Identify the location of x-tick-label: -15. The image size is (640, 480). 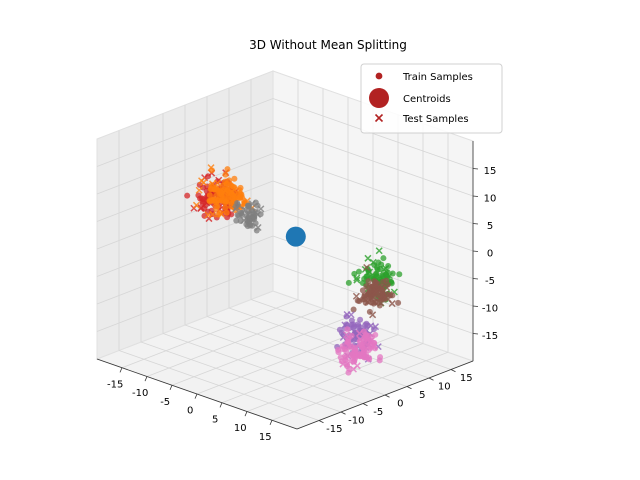
(115, 384).